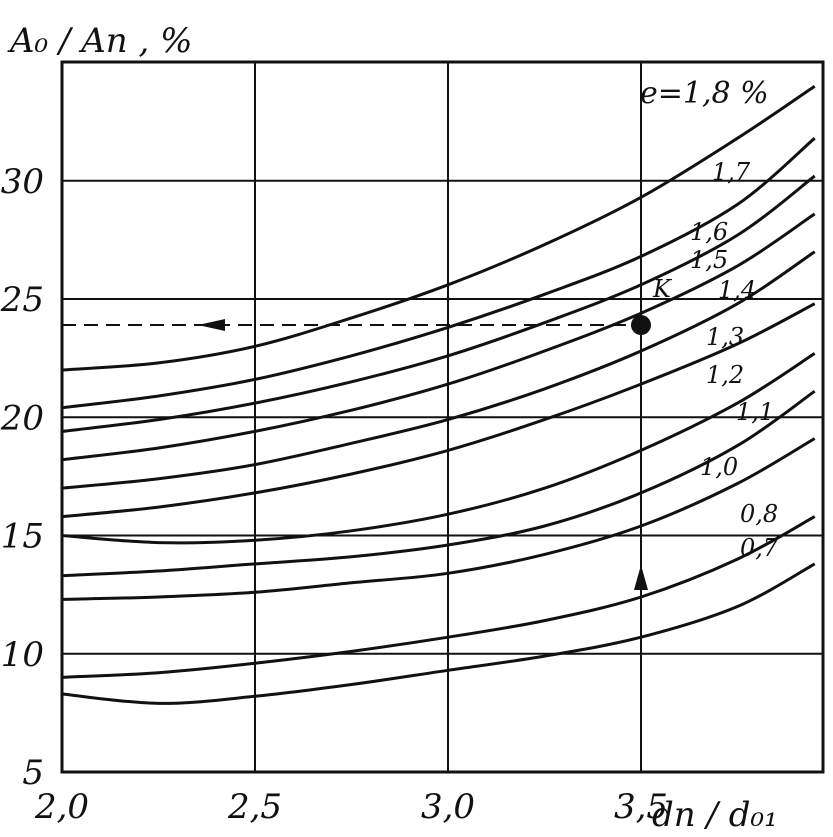 This screenshot has height=837, width=833. What do you see at coordinates (725, 337) in the screenshot?
I see `curve-label: 1,3` at bounding box center [725, 337].